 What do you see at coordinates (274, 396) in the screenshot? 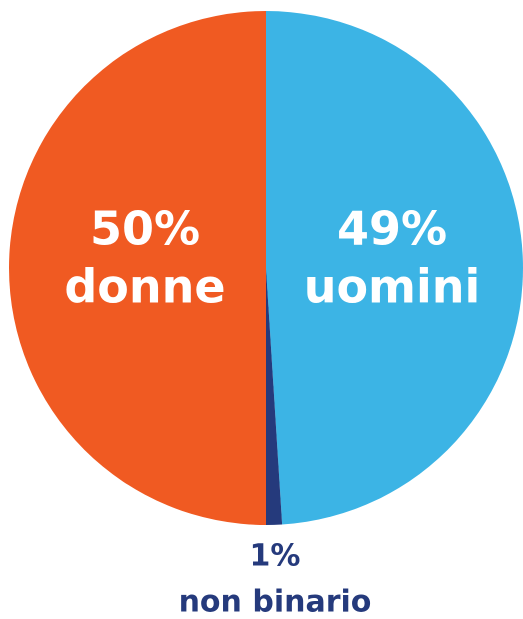
I see `pie-slice` at bounding box center [274, 396].